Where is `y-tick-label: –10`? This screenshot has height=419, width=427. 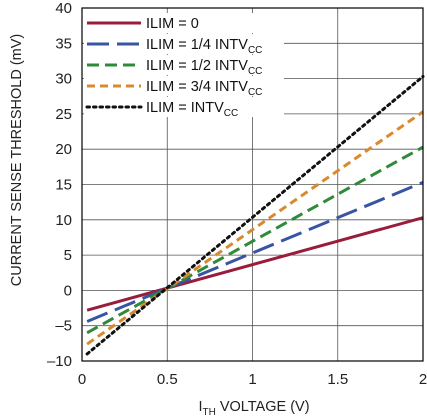
y-tick-label: –10 is located at coordinates (59, 361).